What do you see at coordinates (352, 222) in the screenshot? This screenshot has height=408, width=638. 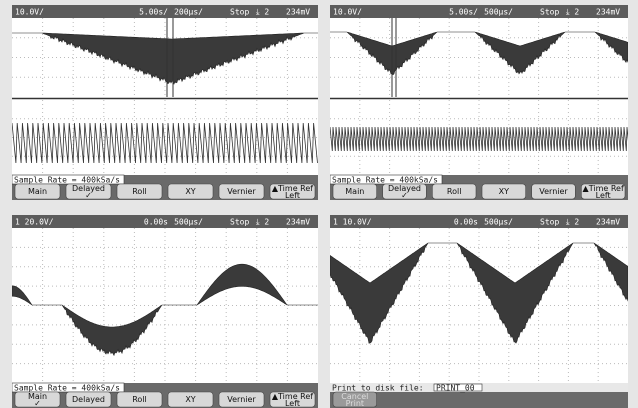 I see `channel-scale: 1 10.0V/` at bounding box center [352, 222].